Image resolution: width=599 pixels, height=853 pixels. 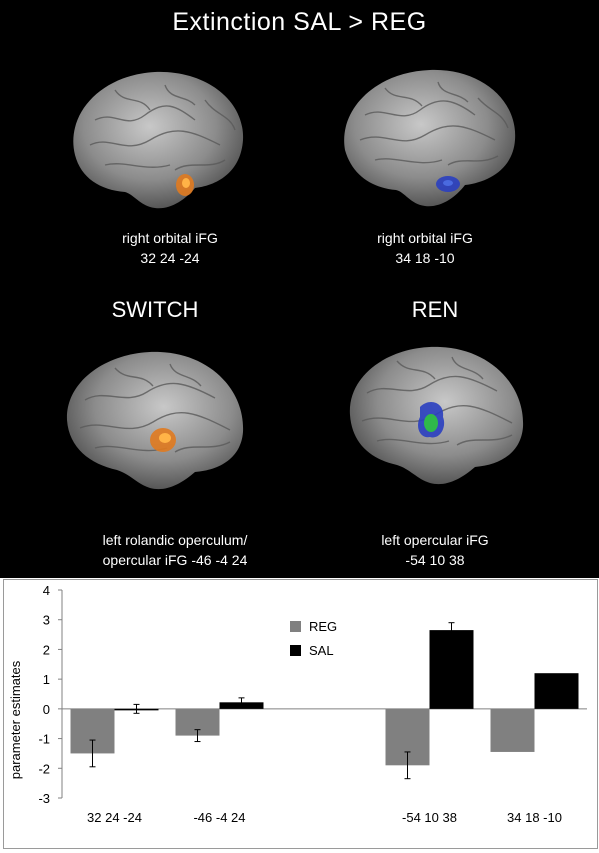 I want to click on brain-image-left-opercular, so click(x=436, y=415).